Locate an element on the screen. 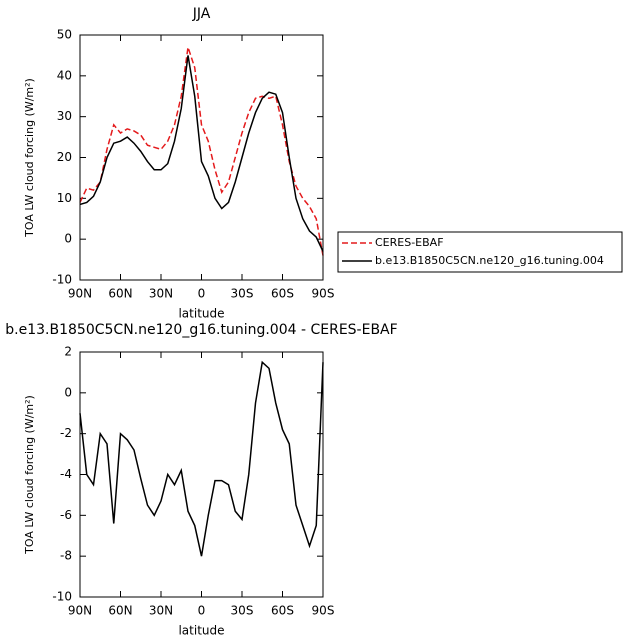  chart-title: JJA is located at coordinates (201, 14).